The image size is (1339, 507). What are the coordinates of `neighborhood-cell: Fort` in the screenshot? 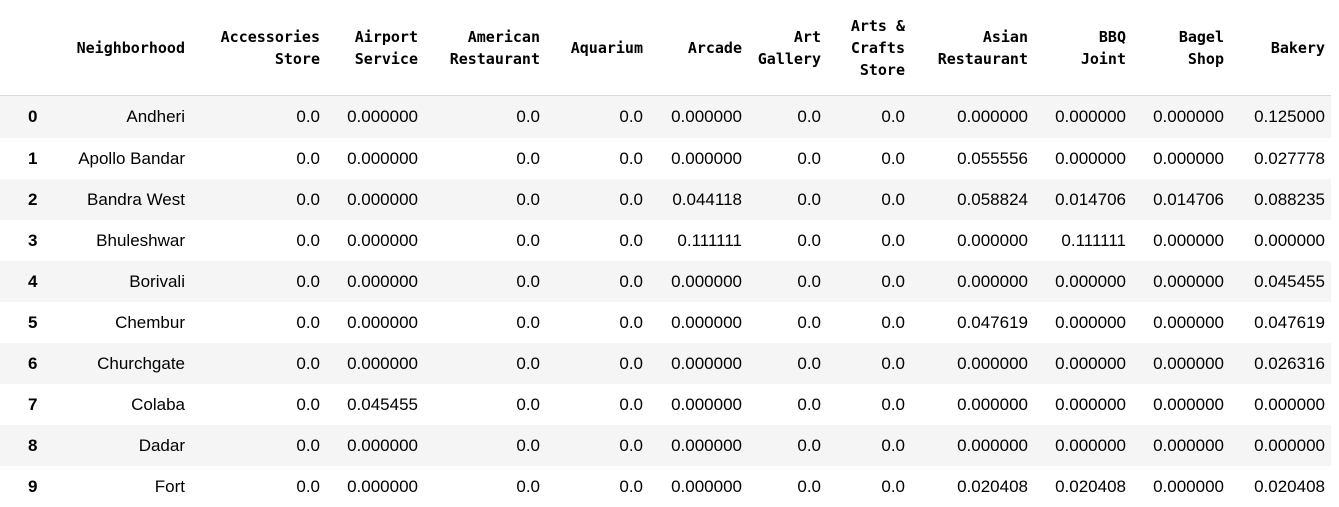 It's located at (122, 486).